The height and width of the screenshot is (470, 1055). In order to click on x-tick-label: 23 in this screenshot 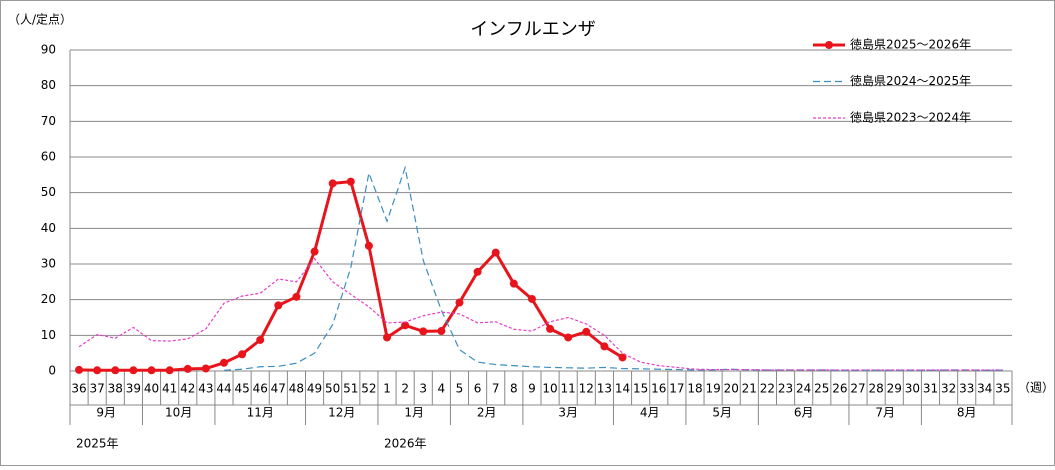, I will do `click(785, 389)`.